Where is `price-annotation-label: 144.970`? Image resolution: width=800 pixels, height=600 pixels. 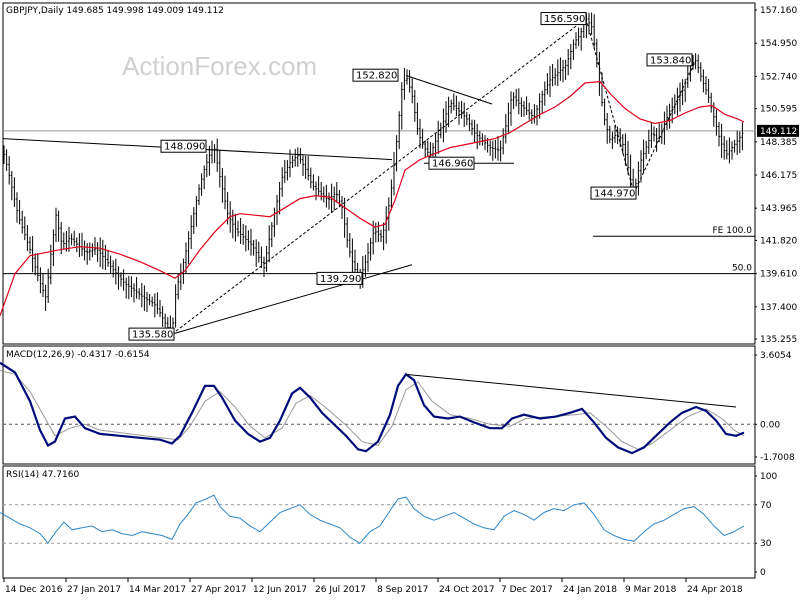
price-annotation-label: 144.970 is located at coordinates (614, 194).